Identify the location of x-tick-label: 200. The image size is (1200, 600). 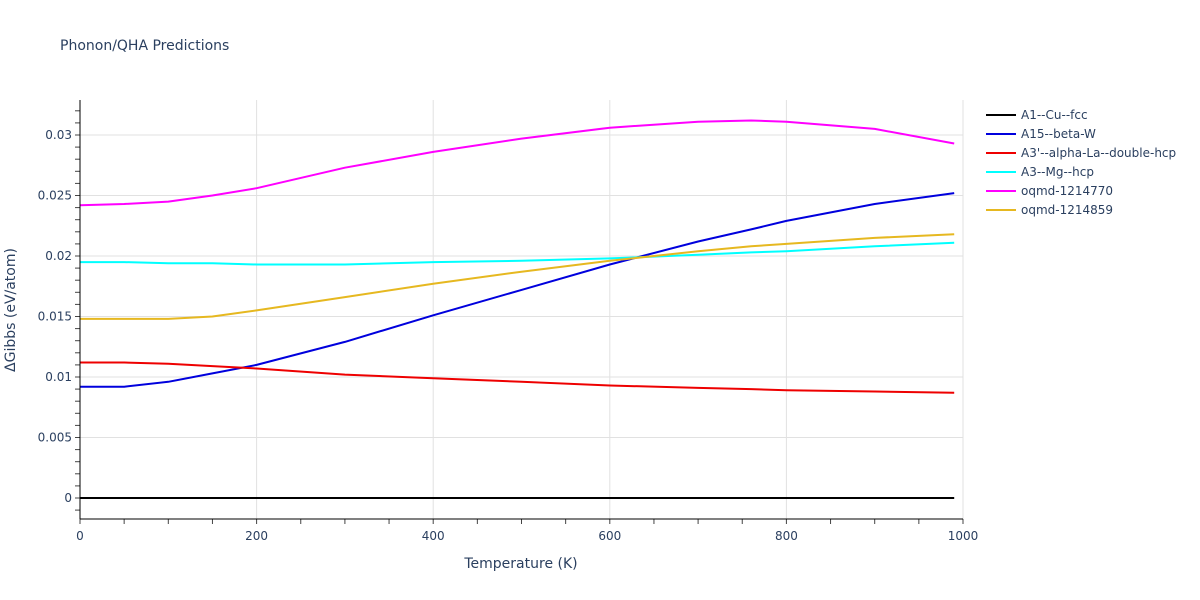
(256, 536).